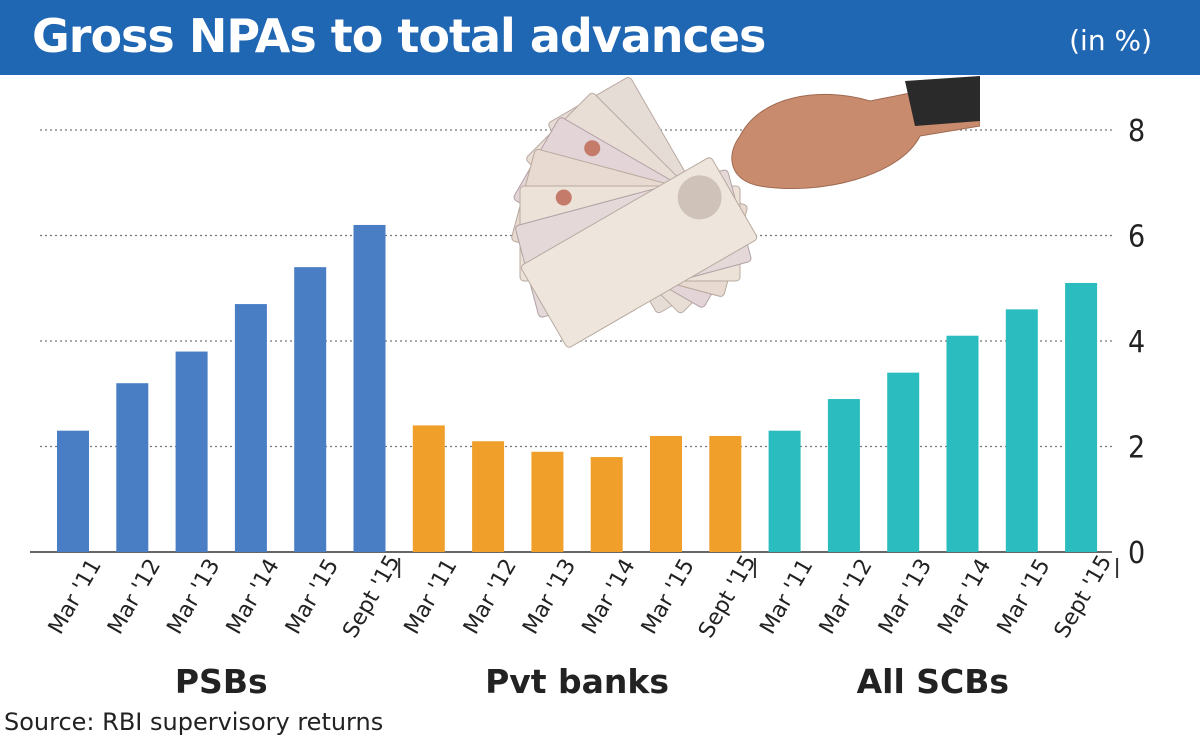  What do you see at coordinates (221, 681) in the screenshot?
I see `group-label: PSBs` at bounding box center [221, 681].